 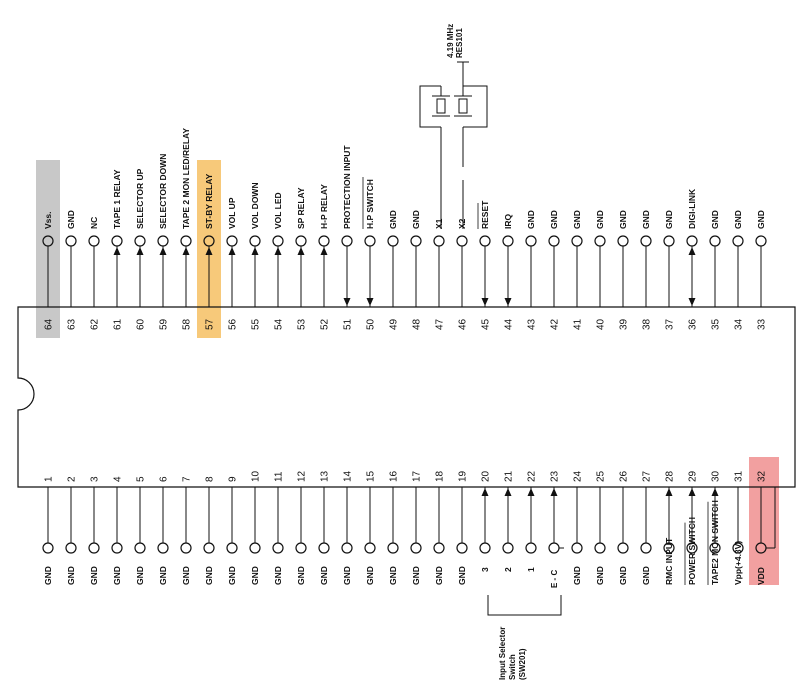 I want to click on pin-number-25: 25, so click(x=601, y=476).